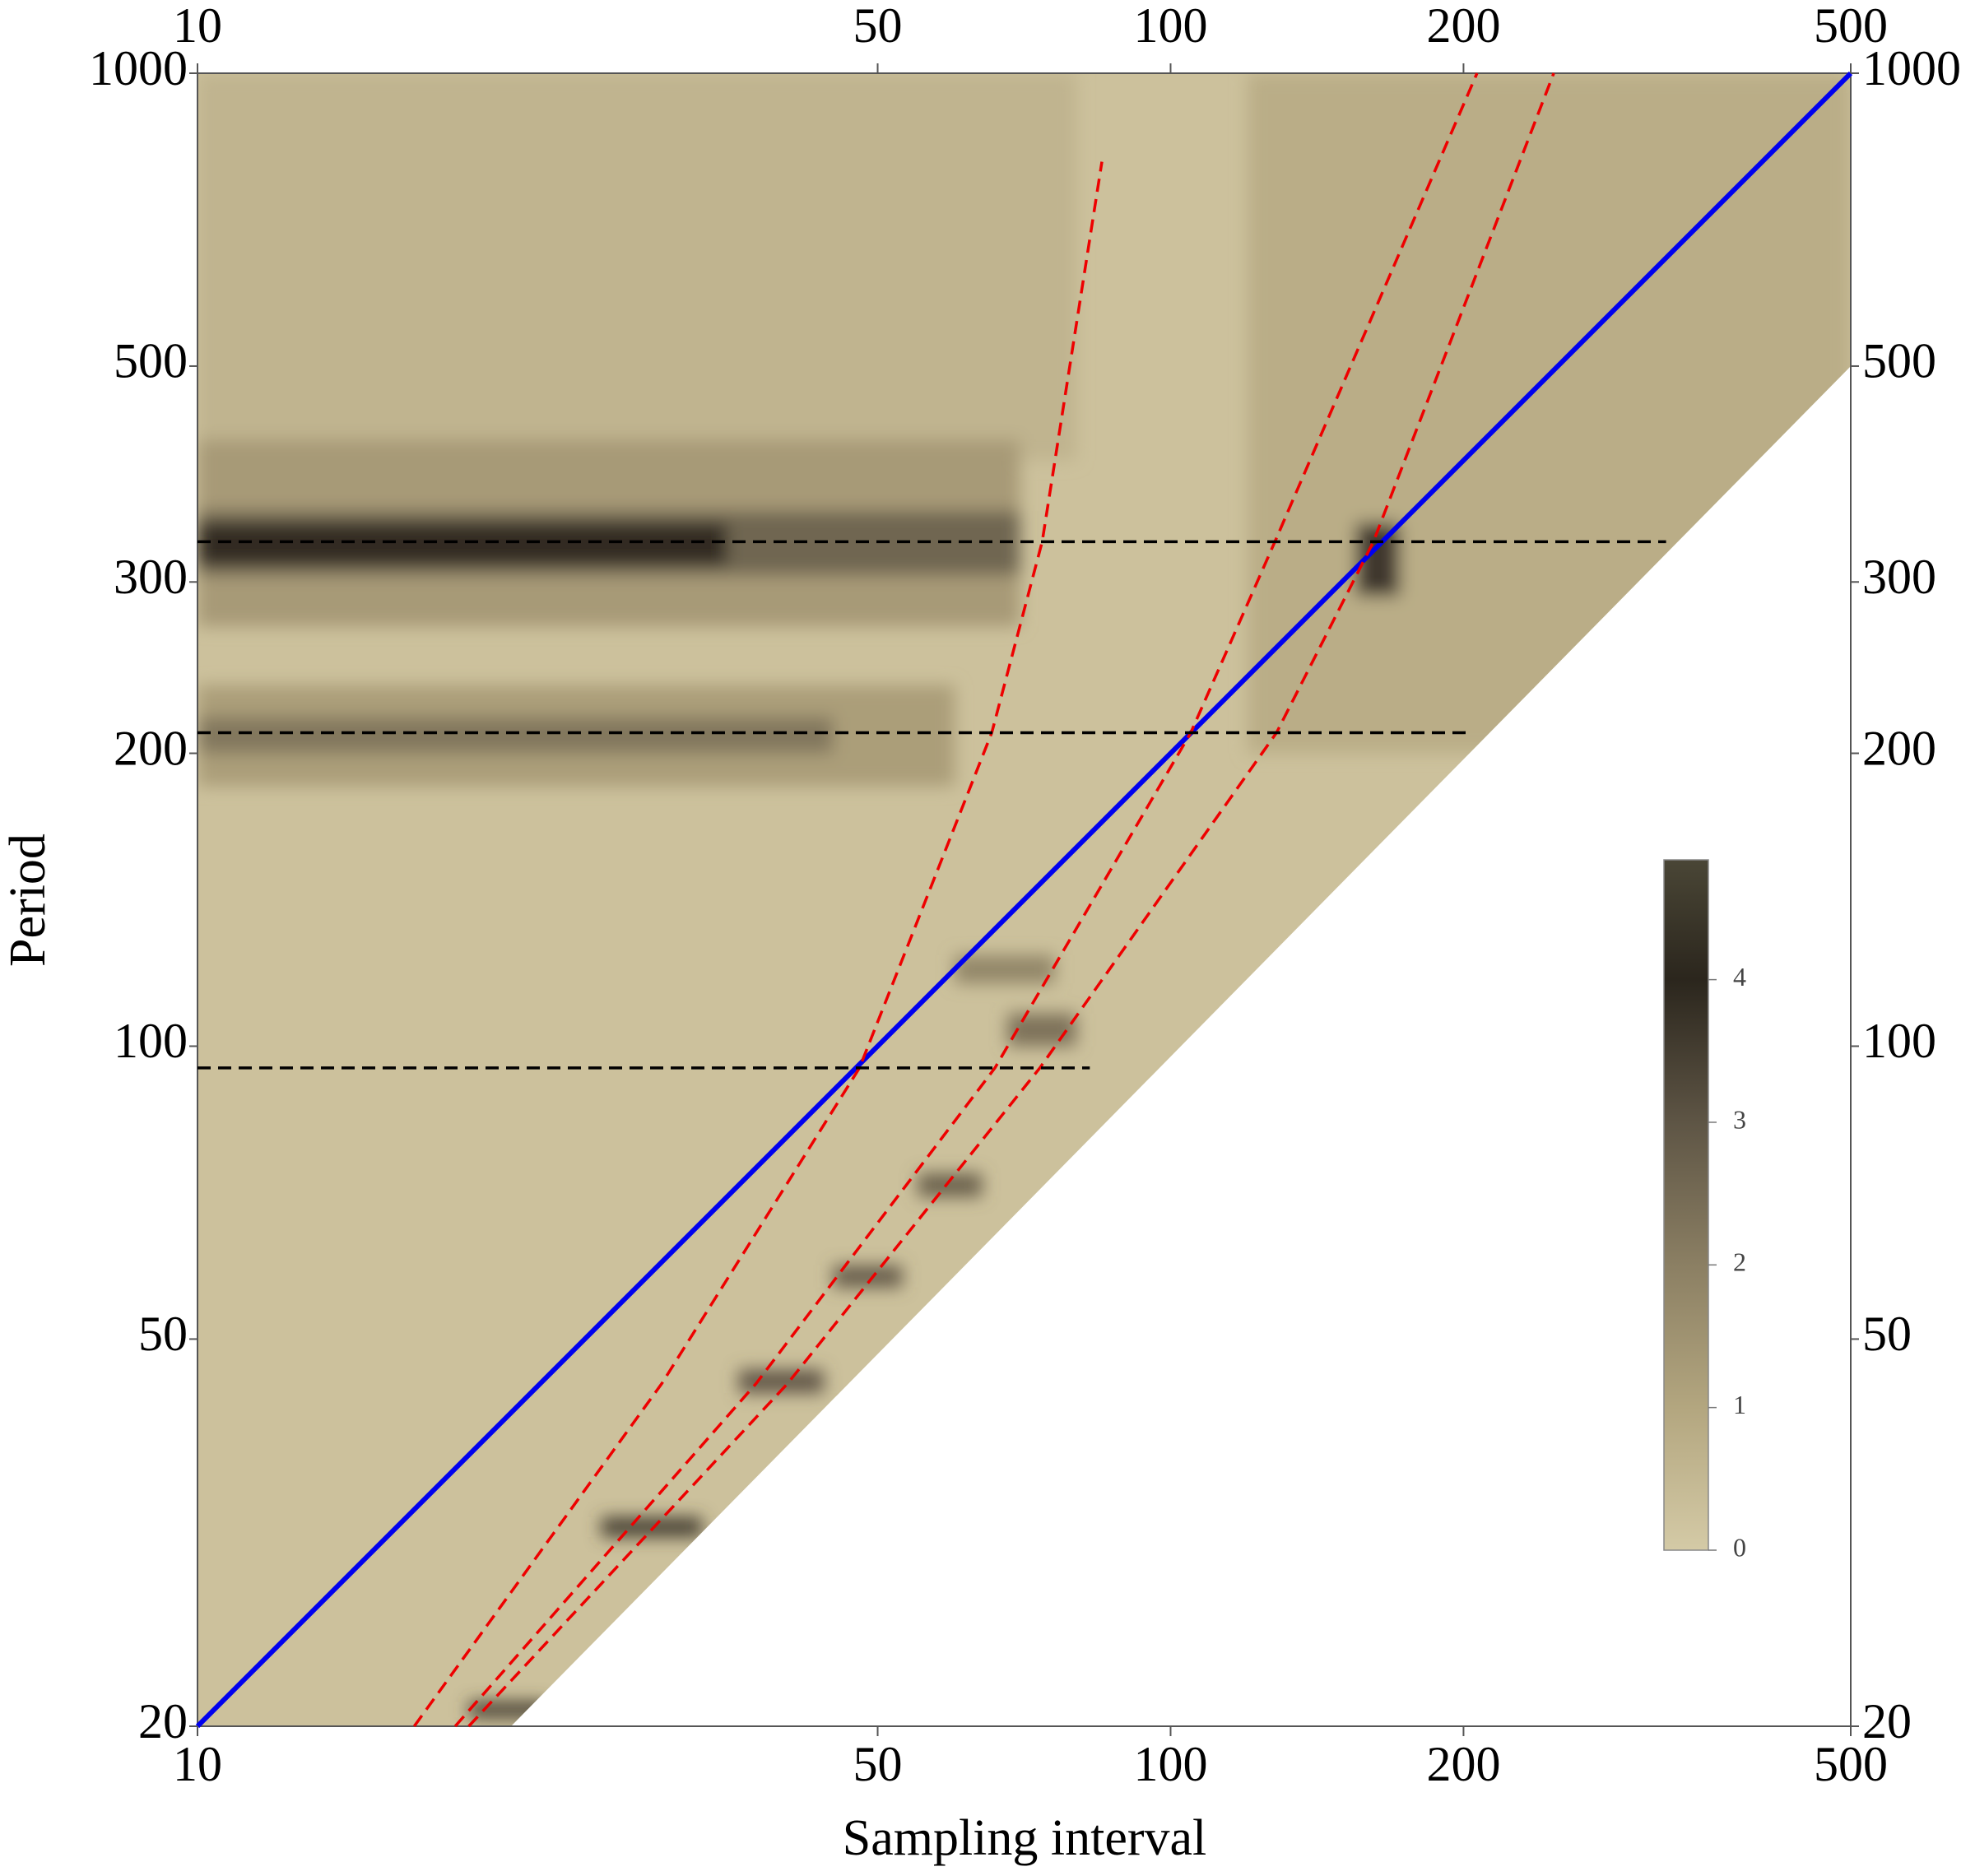 Image resolution: width=1975 pixels, height=1876 pixels. I want to click on y-tick-label: 50, so click(163, 1334).